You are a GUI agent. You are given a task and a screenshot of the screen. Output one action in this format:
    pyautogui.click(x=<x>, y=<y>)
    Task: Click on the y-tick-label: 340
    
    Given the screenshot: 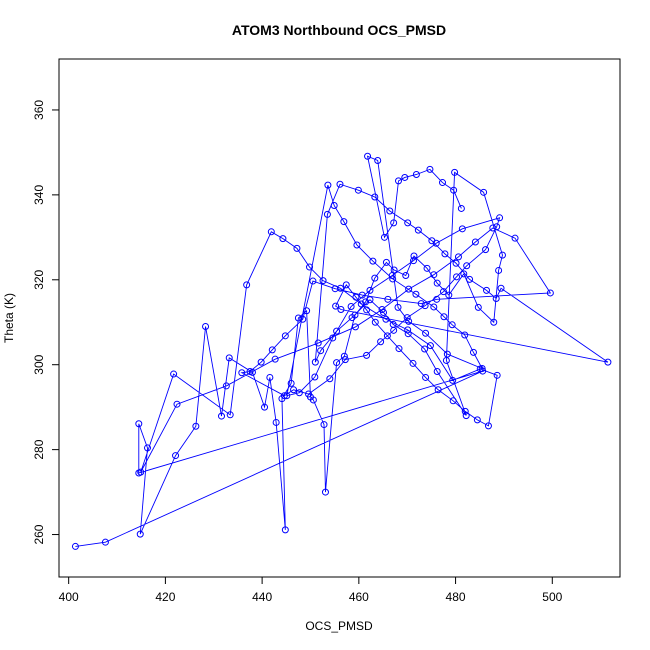 What is the action you would take?
    pyautogui.click(x=39, y=195)
    